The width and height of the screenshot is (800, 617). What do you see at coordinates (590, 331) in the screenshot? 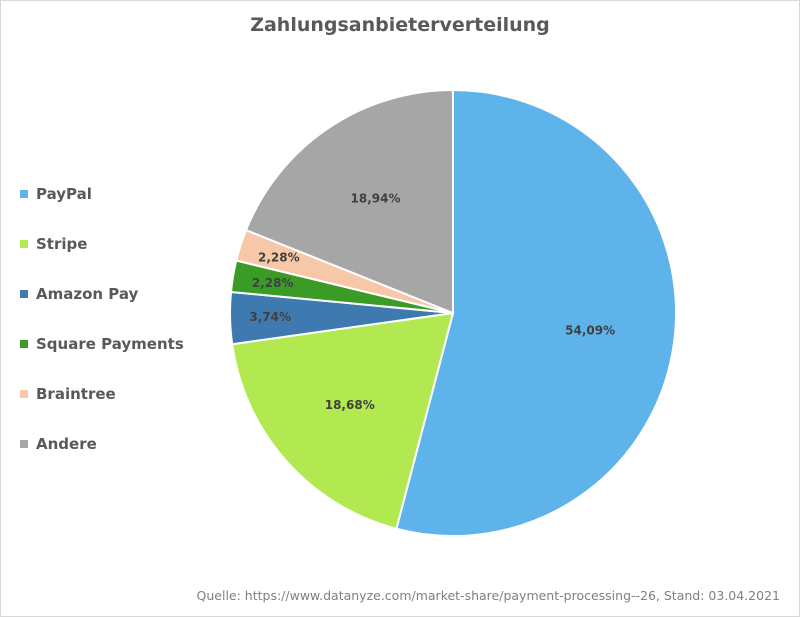
I see `data-label: 54,09%` at bounding box center [590, 331].